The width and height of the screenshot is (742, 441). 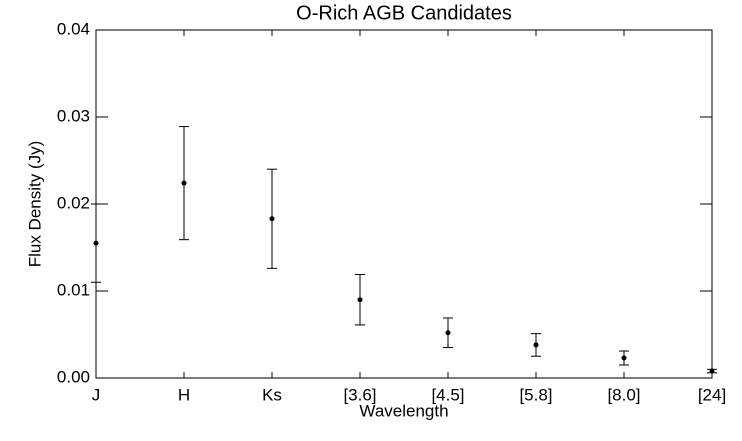 What do you see at coordinates (96, 394) in the screenshot?
I see `x-tick-label: J` at bounding box center [96, 394].